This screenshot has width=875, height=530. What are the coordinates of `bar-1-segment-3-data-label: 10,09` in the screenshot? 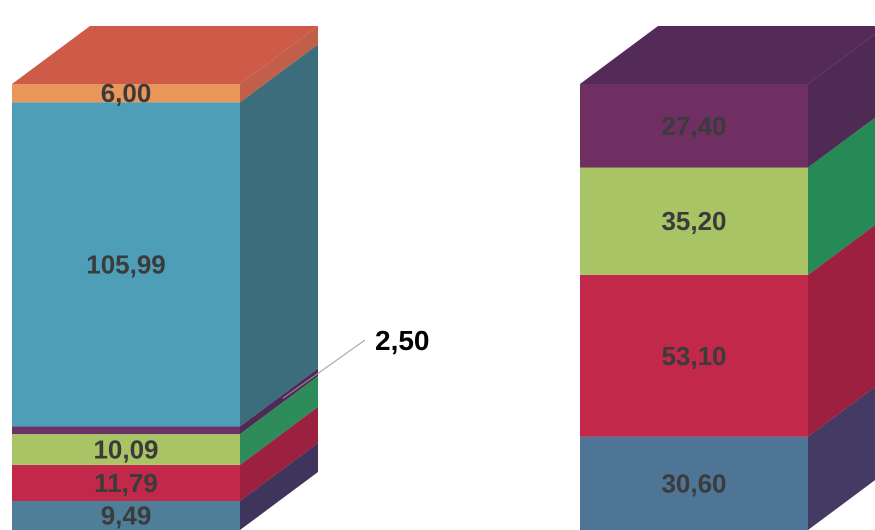 It's located at (125, 450).